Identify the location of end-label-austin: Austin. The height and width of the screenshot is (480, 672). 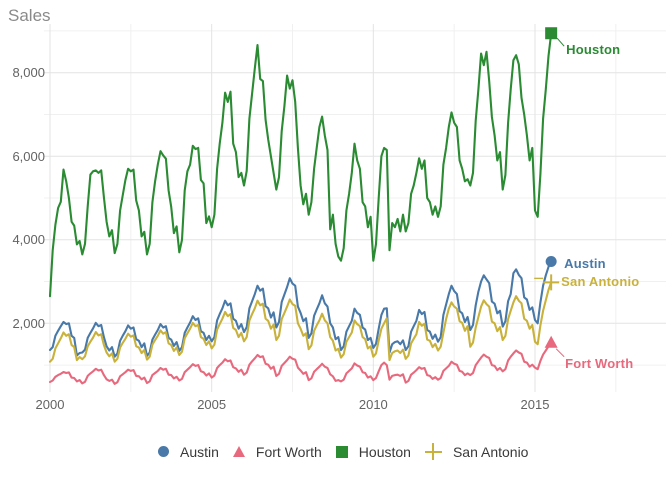
(585, 264).